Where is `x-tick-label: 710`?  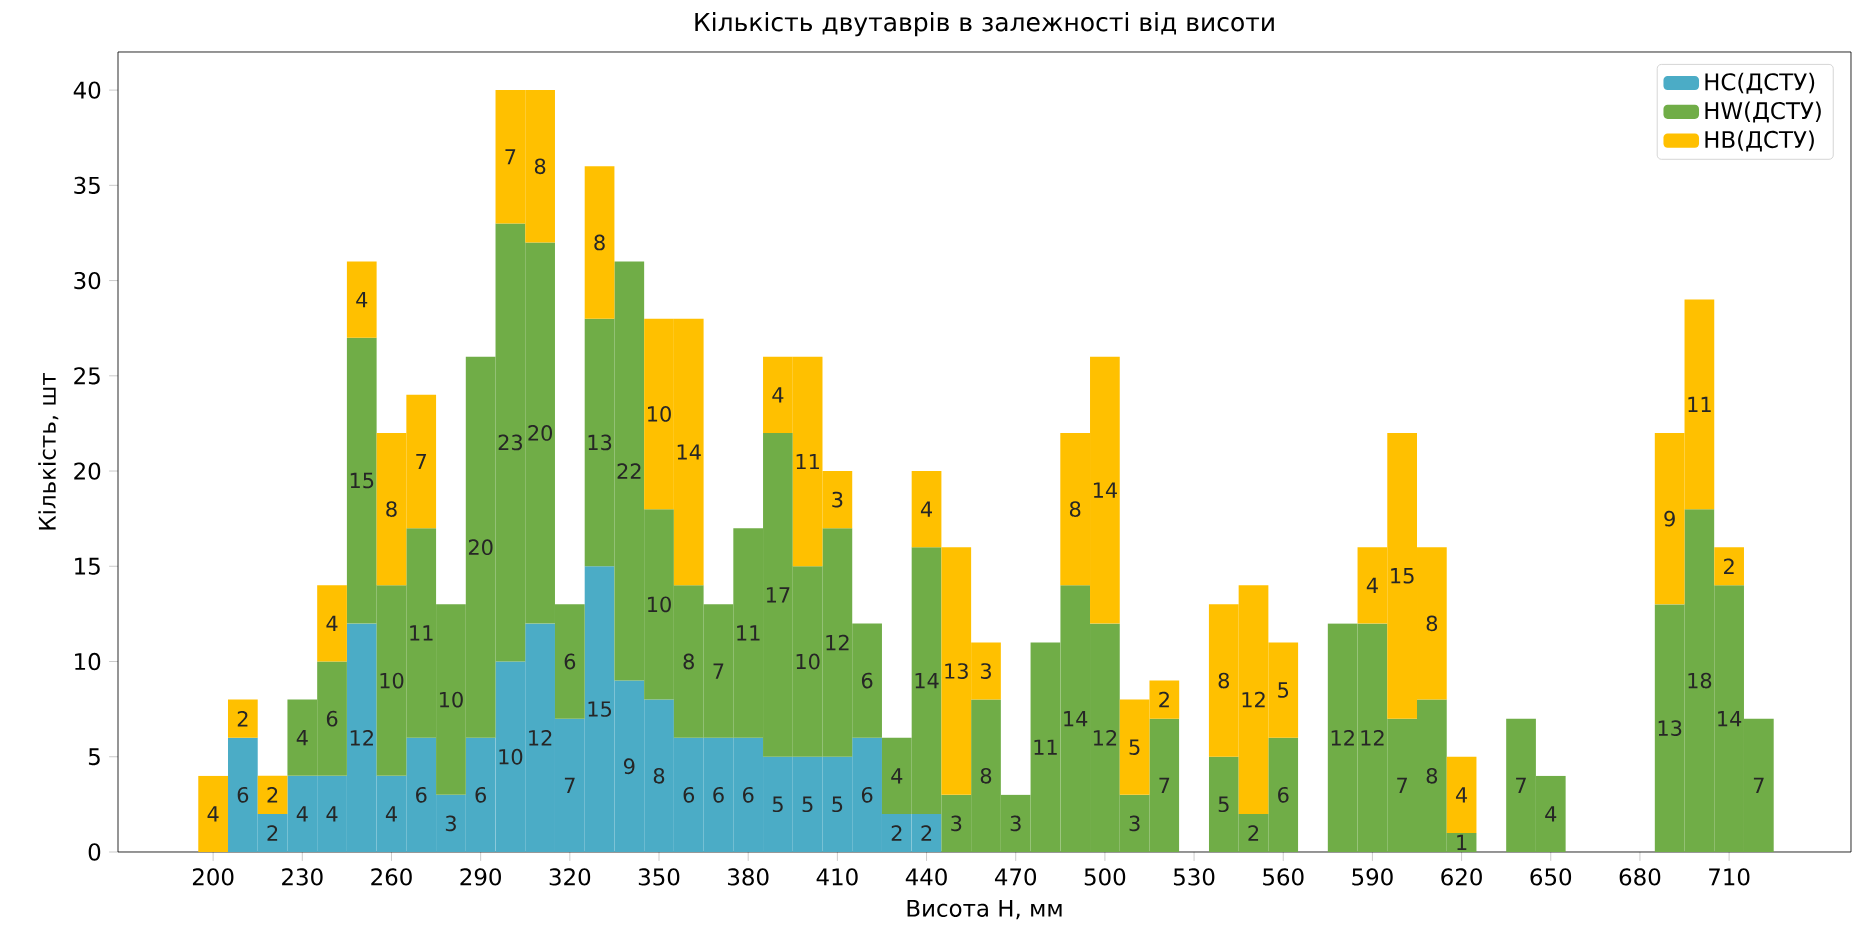
x-tick-label: 710 is located at coordinates (1729, 877).